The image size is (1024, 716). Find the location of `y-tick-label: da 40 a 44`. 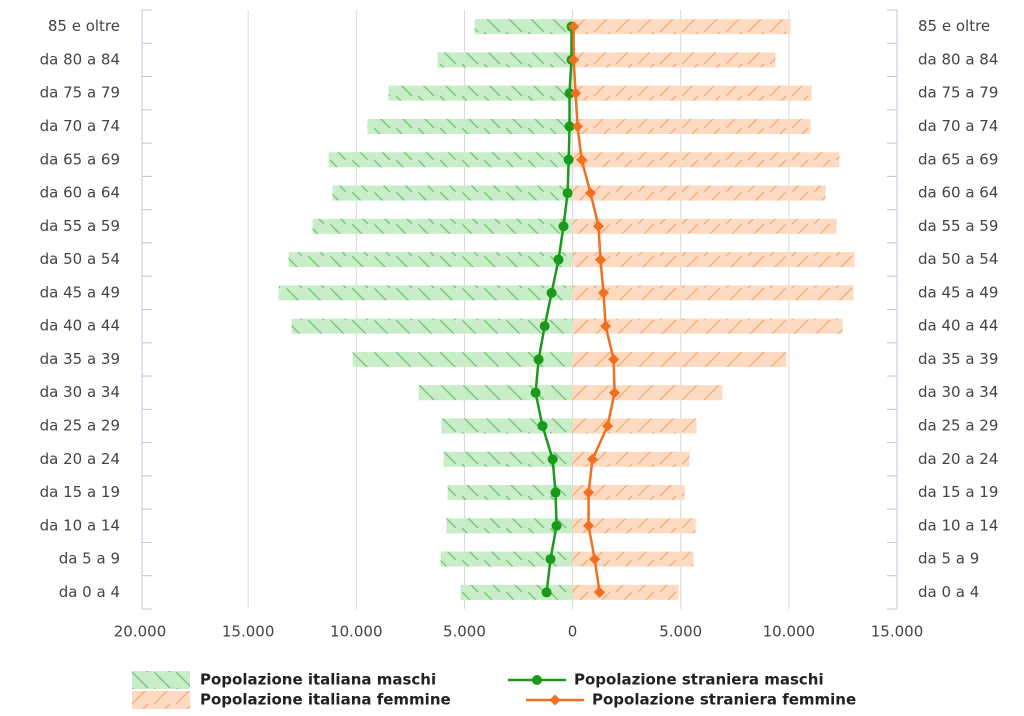

y-tick-label: da 40 a 44 is located at coordinates (80, 326).